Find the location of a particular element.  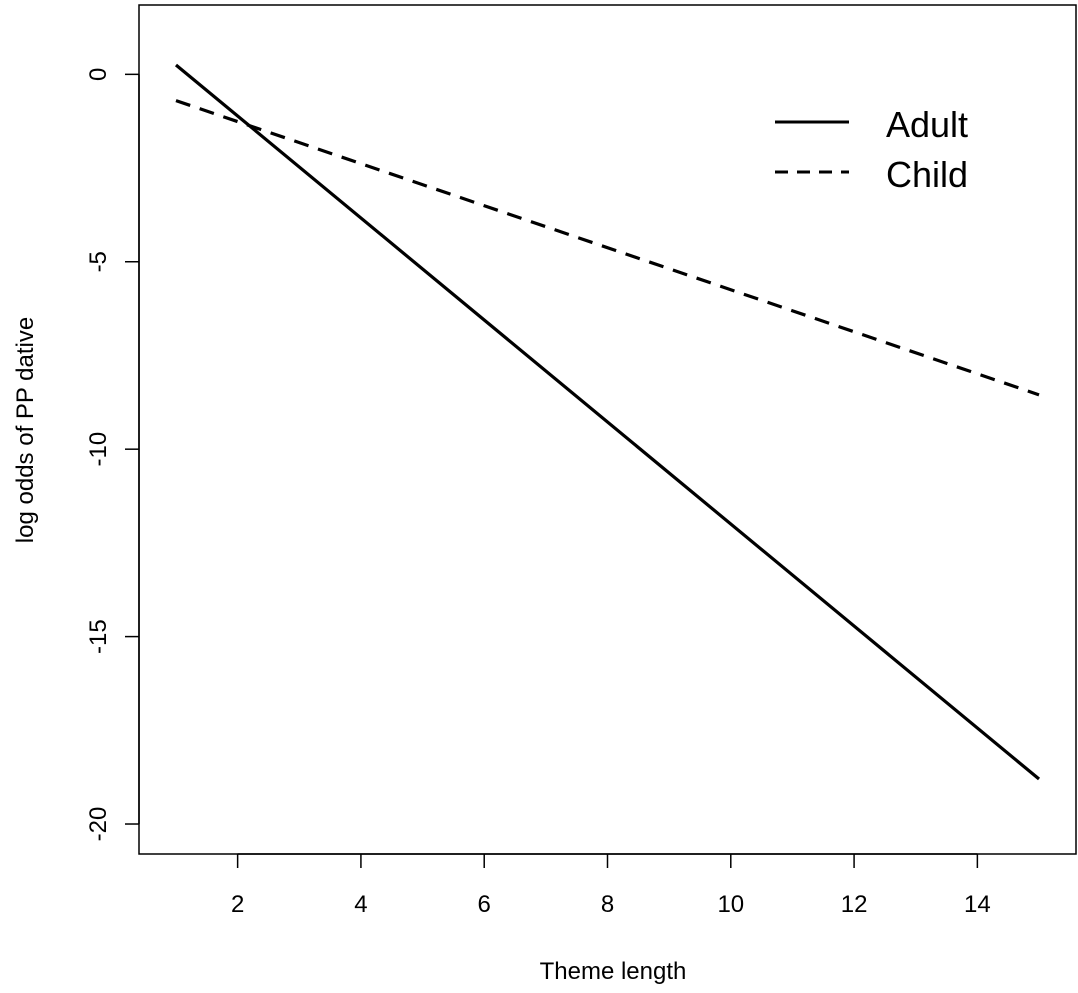

legend-label-child: Child is located at coordinates (927, 174).